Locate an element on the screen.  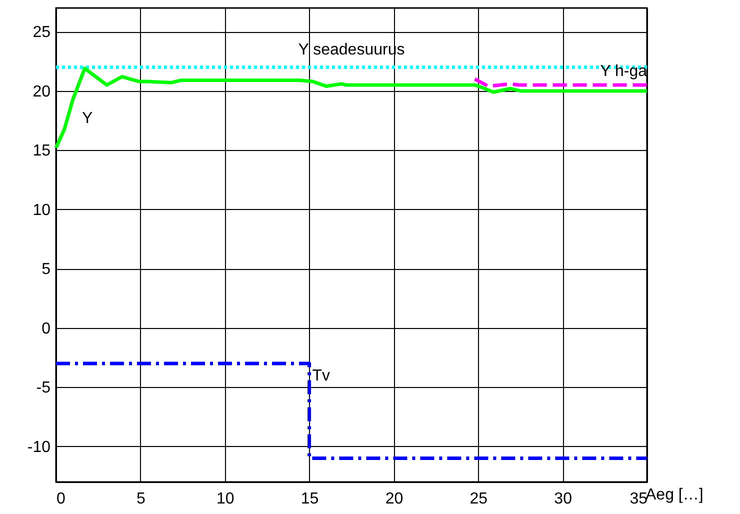
y-tick-label: 5 is located at coordinates (46, 269).